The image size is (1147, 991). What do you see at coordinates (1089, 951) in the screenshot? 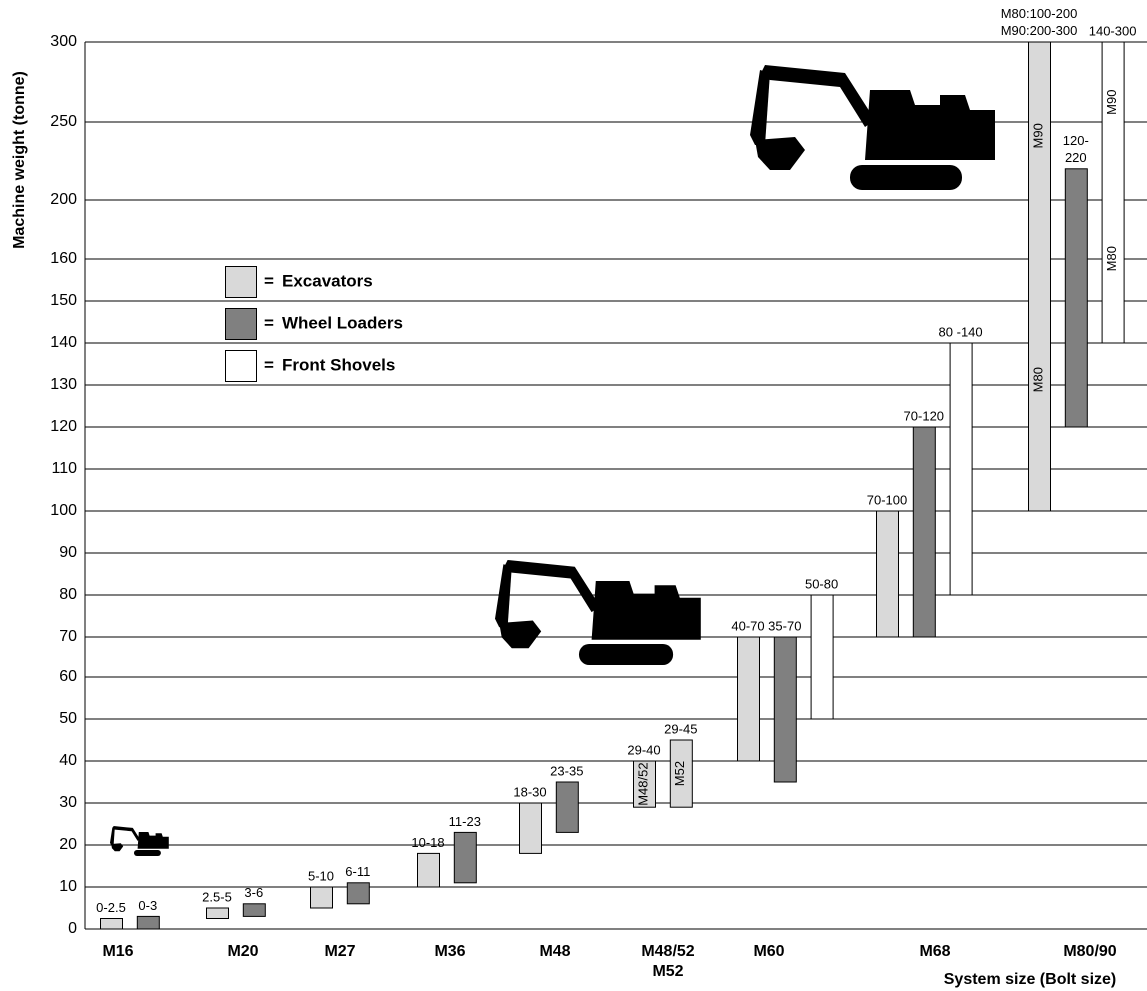
I see `x-tick-label: M80/90` at bounding box center [1089, 951].